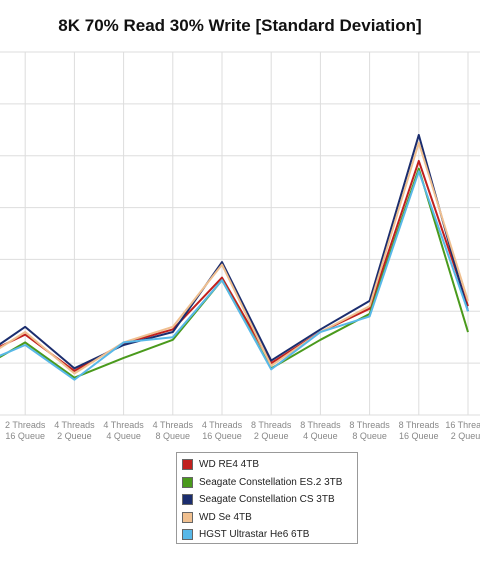 This screenshot has height=568, width=480. I want to click on legend-label: WD RE4 4TB, so click(229, 465).